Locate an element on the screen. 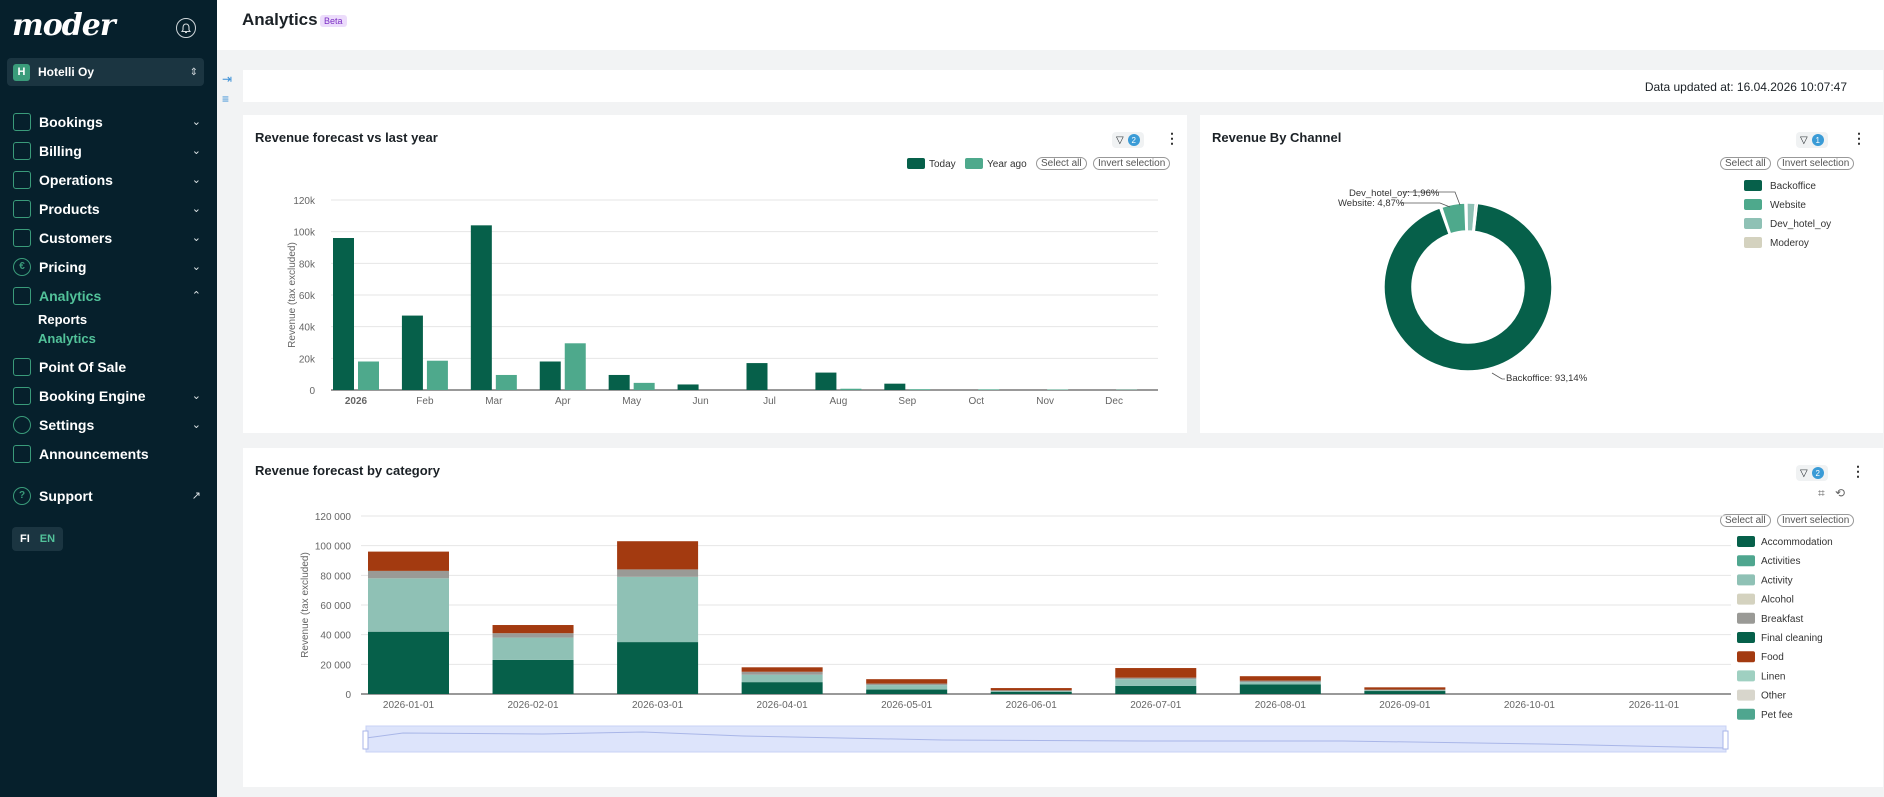 The width and height of the screenshot is (1884, 797). bell-icon is located at coordinates (186, 28).